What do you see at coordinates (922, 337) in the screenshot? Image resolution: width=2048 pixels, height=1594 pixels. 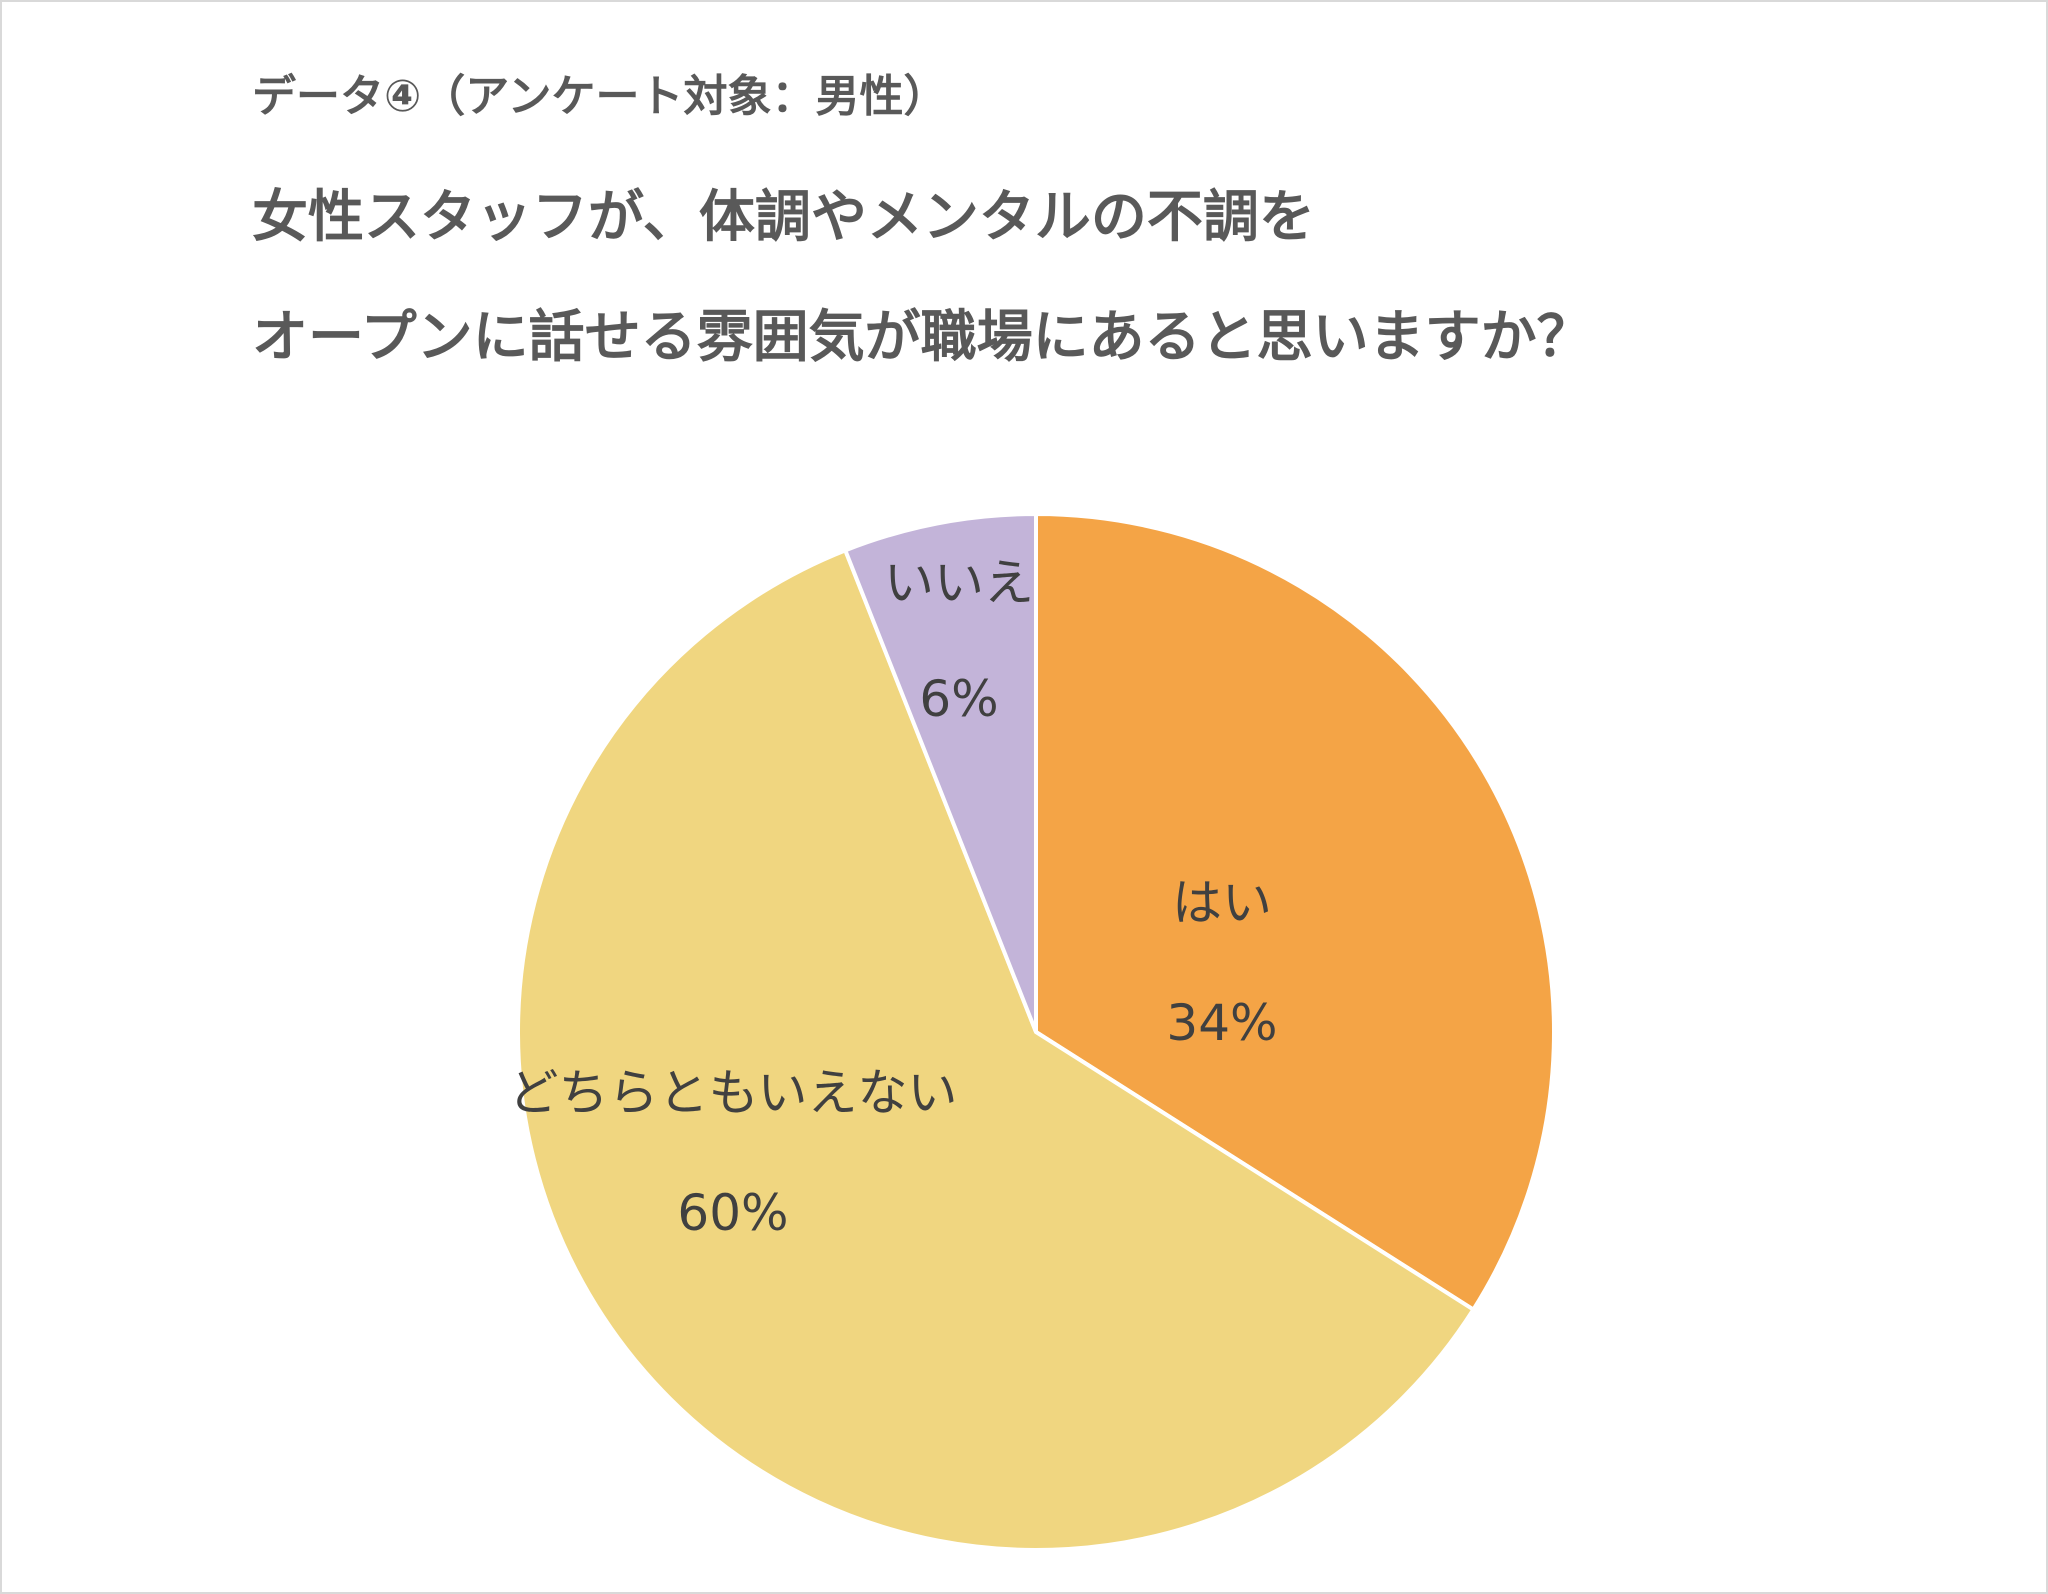 I see `chart-title-line-2: オープンに話せる雰囲気が職場にあると思いますか？` at bounding box center [922, 337].